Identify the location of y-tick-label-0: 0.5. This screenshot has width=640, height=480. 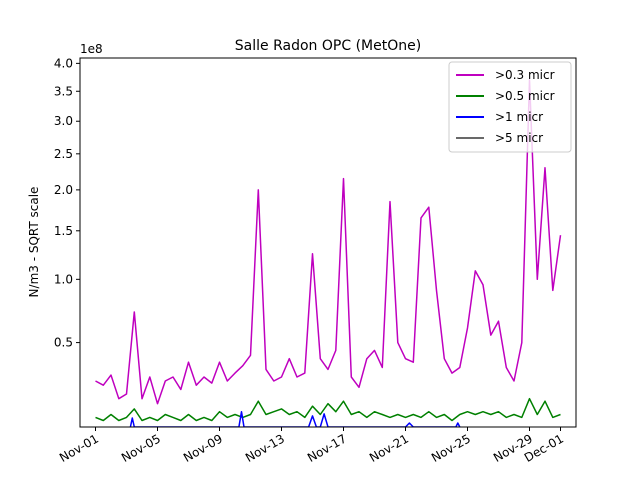
(63, 343).